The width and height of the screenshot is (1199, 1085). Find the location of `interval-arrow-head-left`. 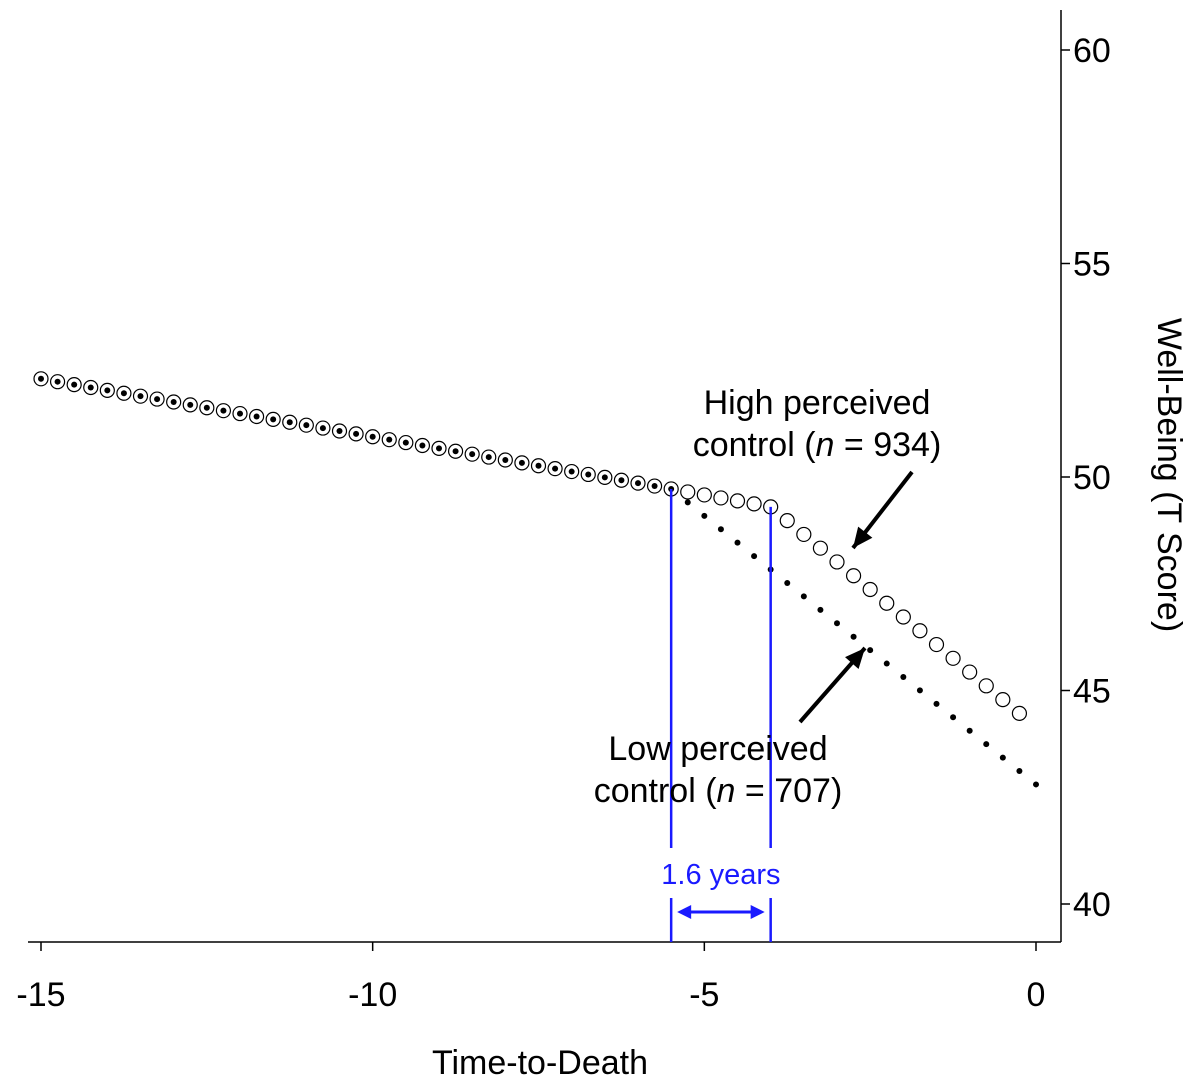

interval-arrow-head-left is located at coordinates (684, 912).